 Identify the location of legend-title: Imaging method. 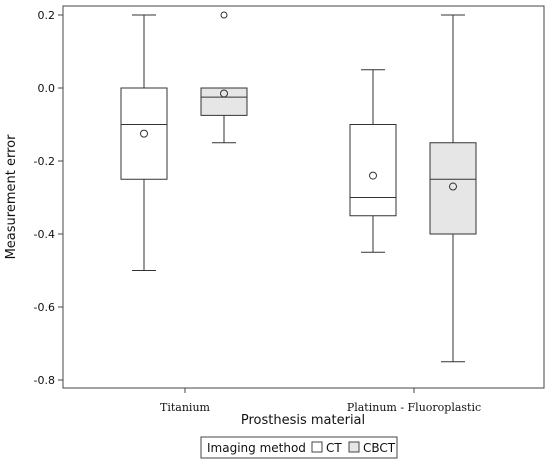
(256, 448).